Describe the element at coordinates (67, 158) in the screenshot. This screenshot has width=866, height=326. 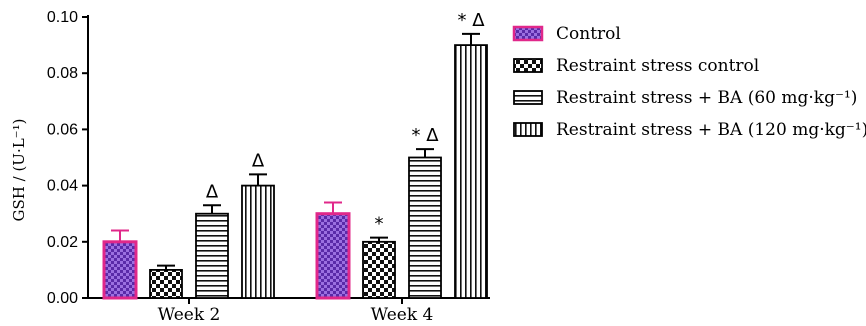
I see `y-ticks: 0.00 0.02 0.04 0.06 0.08 0.10` at that location.